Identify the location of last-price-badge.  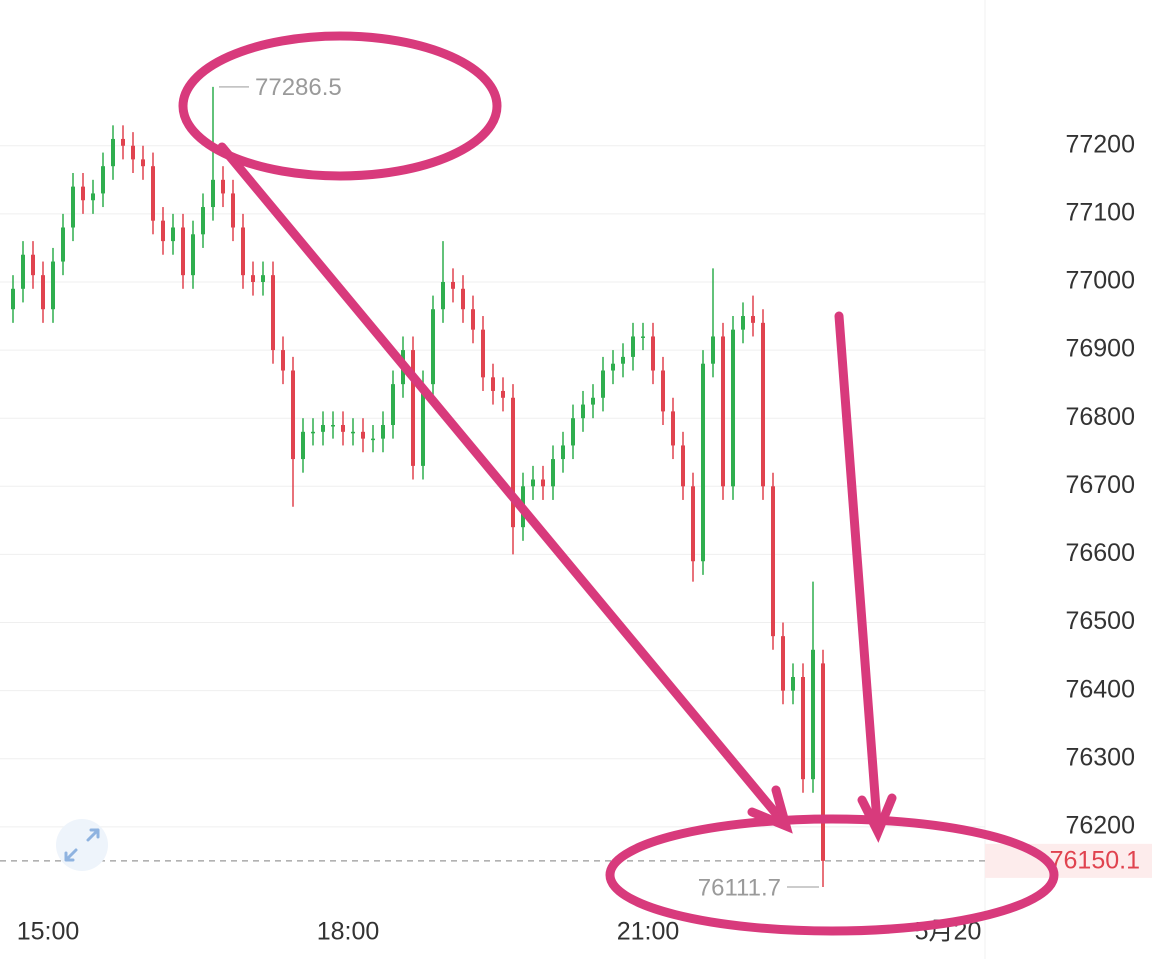
(1068, 860).